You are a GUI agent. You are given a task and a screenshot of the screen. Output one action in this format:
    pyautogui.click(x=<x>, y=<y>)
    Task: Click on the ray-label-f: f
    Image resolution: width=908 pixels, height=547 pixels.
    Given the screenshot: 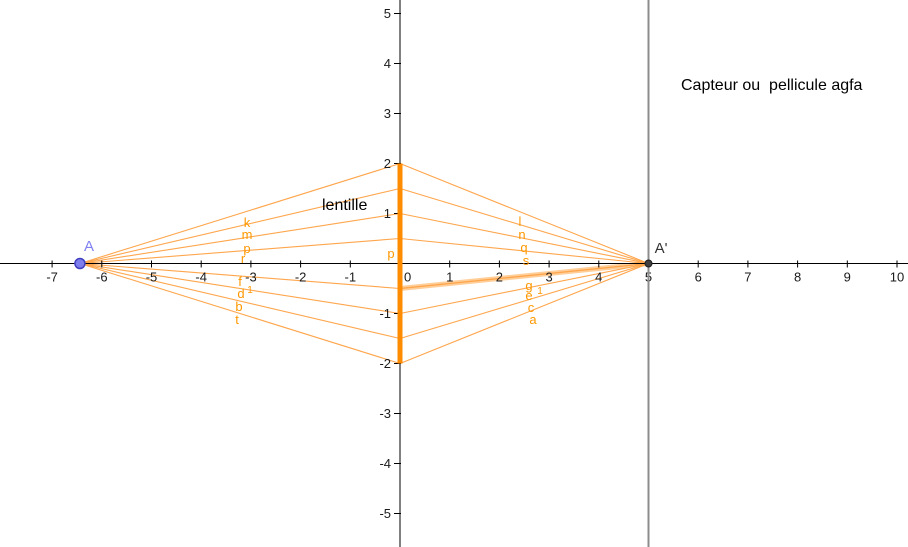 What is the action you would take?
    pyautogui.click(x=240, y=281)
    